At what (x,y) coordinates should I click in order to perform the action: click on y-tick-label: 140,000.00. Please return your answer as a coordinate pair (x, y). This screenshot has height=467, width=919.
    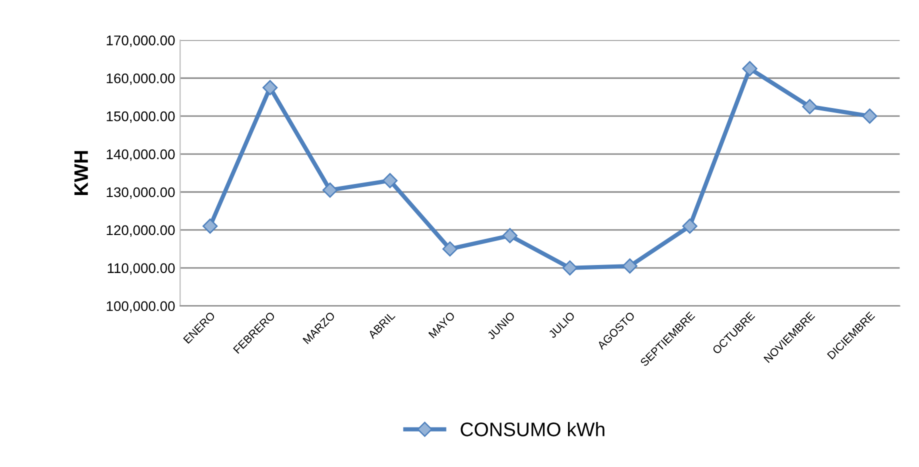
    Looking at the image, I should click on (140, 155).